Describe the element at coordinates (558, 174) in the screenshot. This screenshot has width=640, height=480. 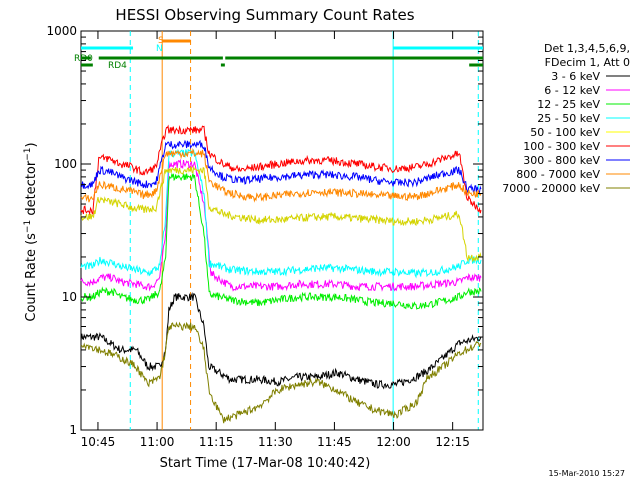
I see `legend-label-7: 800 - 7000 keV` at that location.